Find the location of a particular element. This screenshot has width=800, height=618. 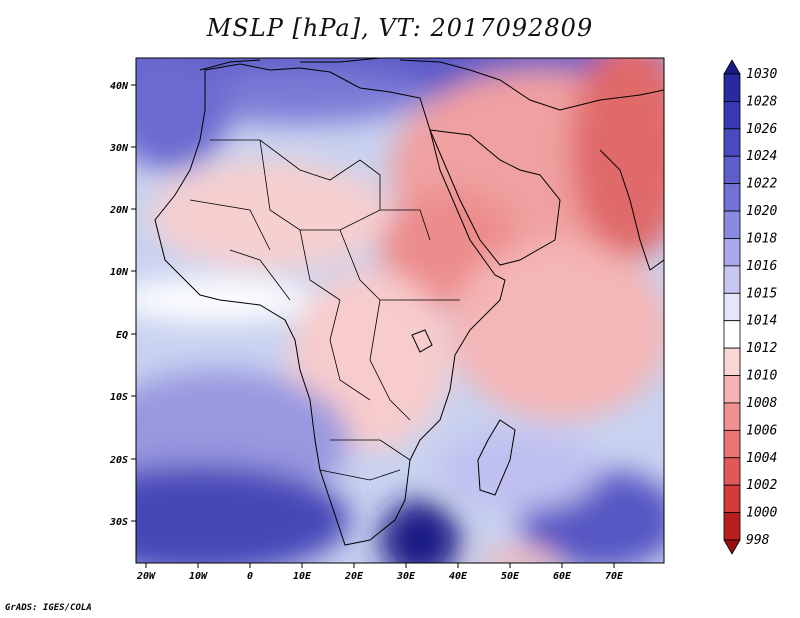

lat-labels: 40N 30N 20N 10N EQ 10S 20S 30S is located at coordinates (119, 304).